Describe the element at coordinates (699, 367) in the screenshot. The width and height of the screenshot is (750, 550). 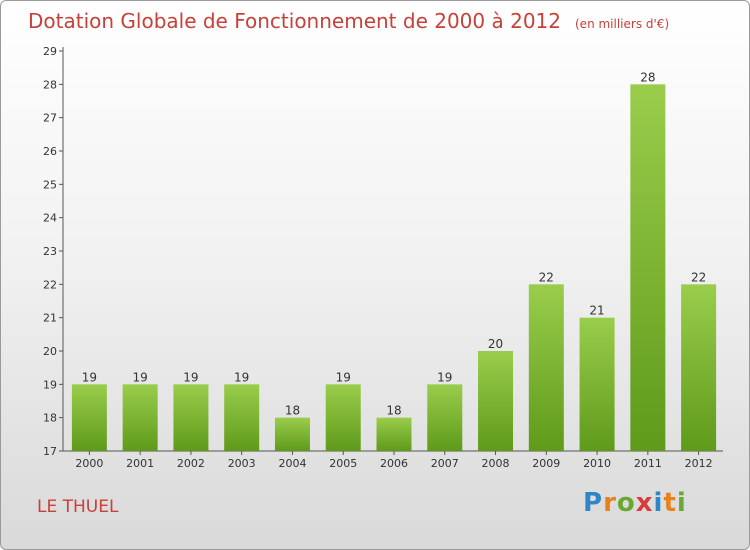
I see `bar-2012` at that location.